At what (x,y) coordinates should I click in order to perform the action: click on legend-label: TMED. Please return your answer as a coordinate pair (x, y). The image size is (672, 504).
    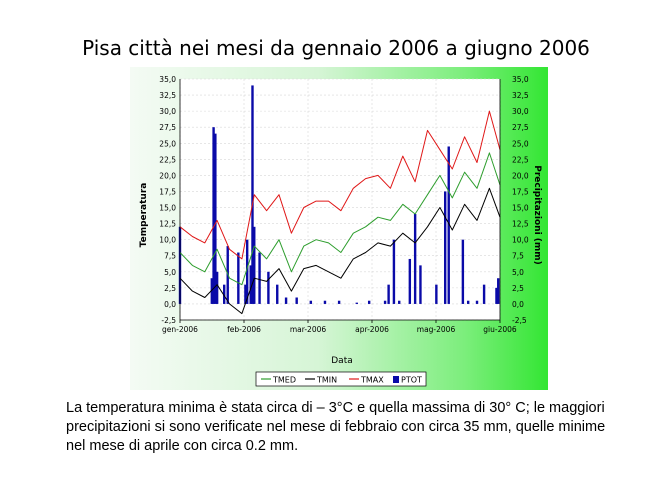
    Looking at the image, I should click on (284, 380).